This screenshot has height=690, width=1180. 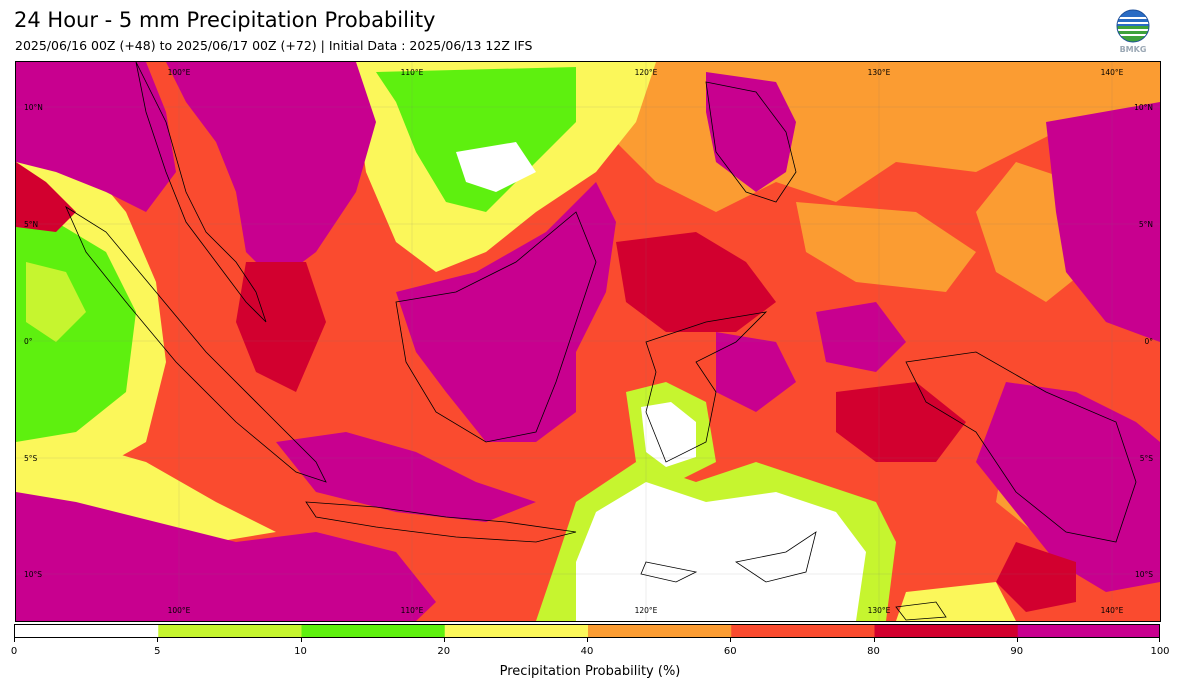 I want to click on colorbar-ticks: 0 5 10 20 40 60 80 90 100, so click(x=590, y=649).